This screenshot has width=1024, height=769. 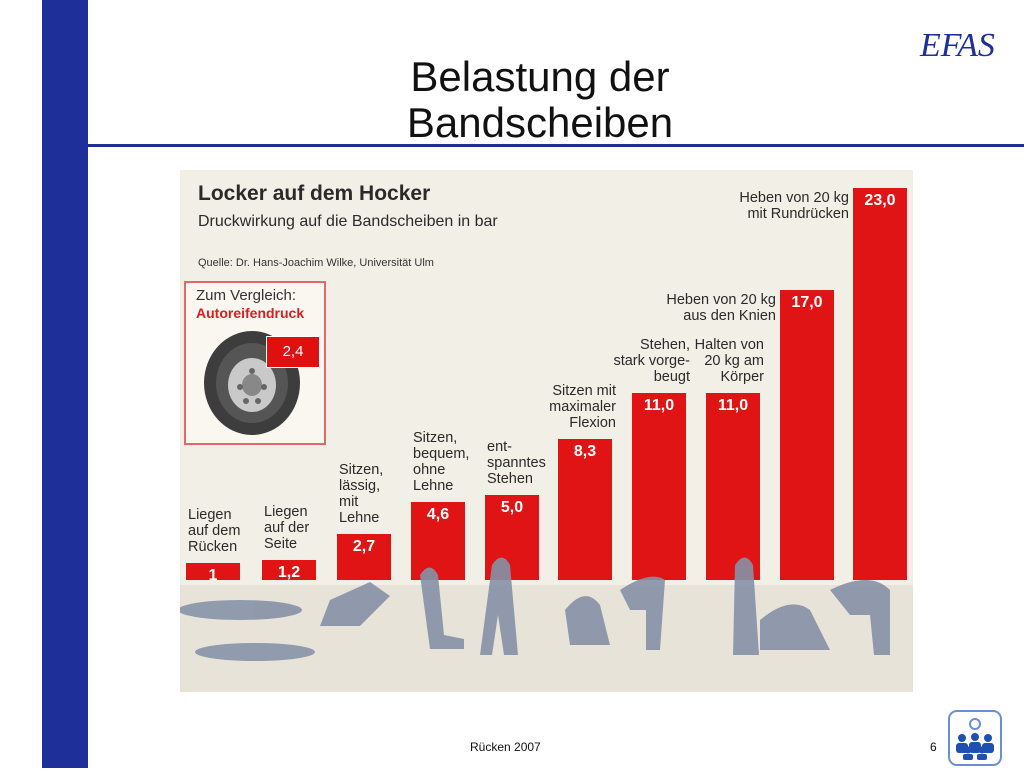 I want to click on comparison-label: Zum Vergleich:, so click(x=246, y=295).